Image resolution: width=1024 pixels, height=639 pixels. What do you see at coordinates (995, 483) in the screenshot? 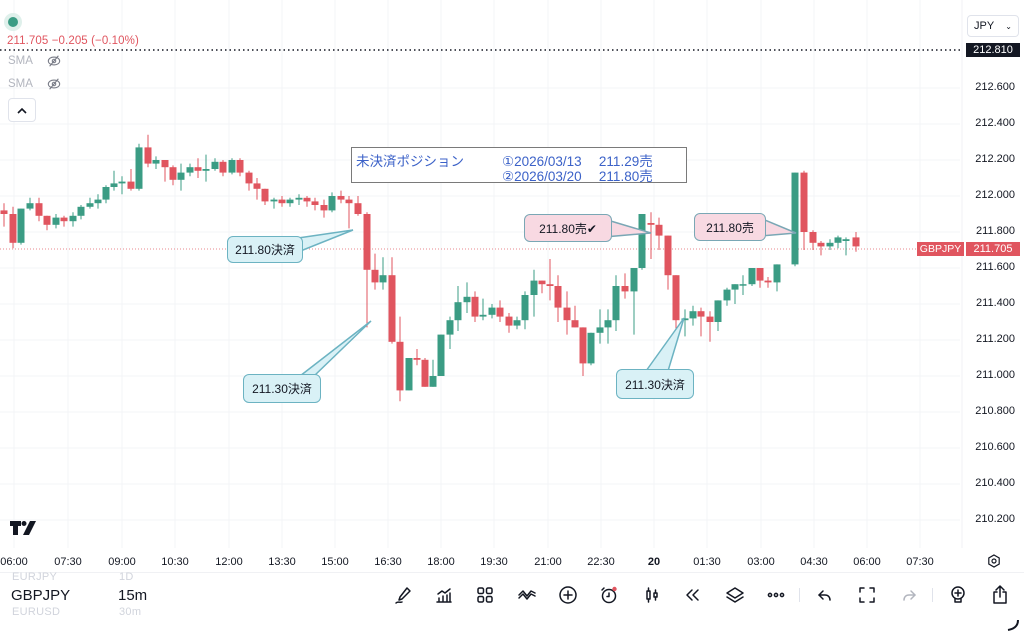
I see `price-axis-label: 210.400` at bounding box center [995, 483].